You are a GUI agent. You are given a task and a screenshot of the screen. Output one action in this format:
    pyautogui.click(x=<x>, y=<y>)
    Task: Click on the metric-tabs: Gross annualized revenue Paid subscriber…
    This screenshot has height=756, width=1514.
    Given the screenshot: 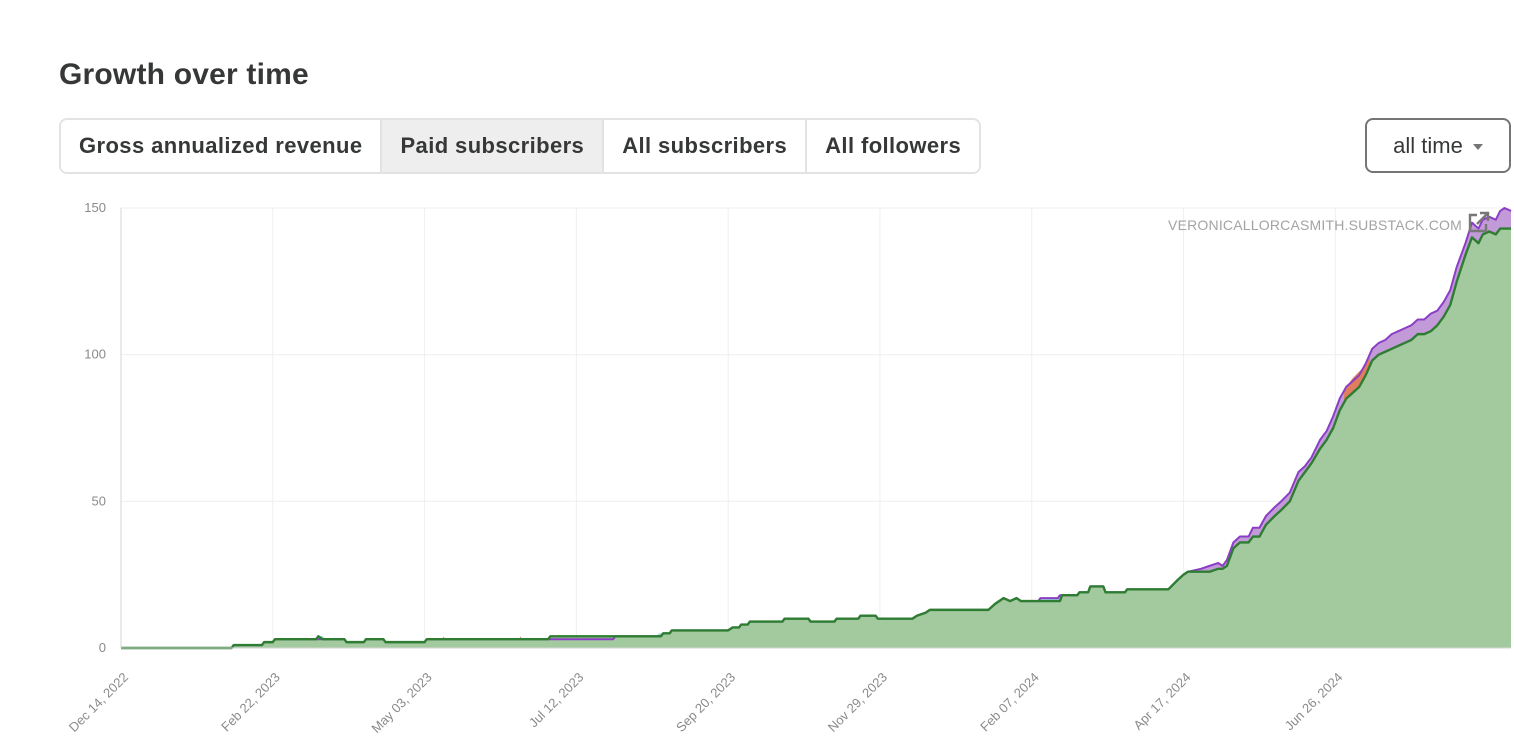 What is the action you would take?
    pyautogui.click(x=520, y=146)
    